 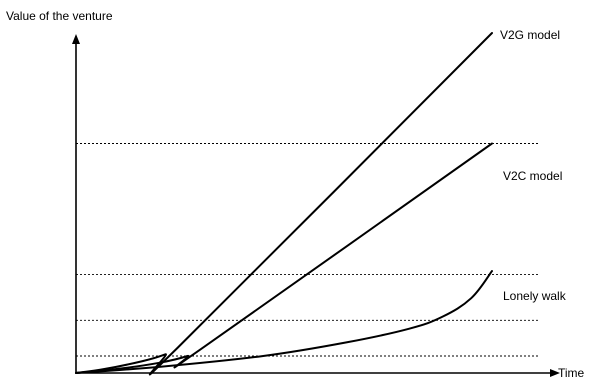 I want to click on series-labels: V2G model V2C model Lonely walk, so click(x=533, y=165).